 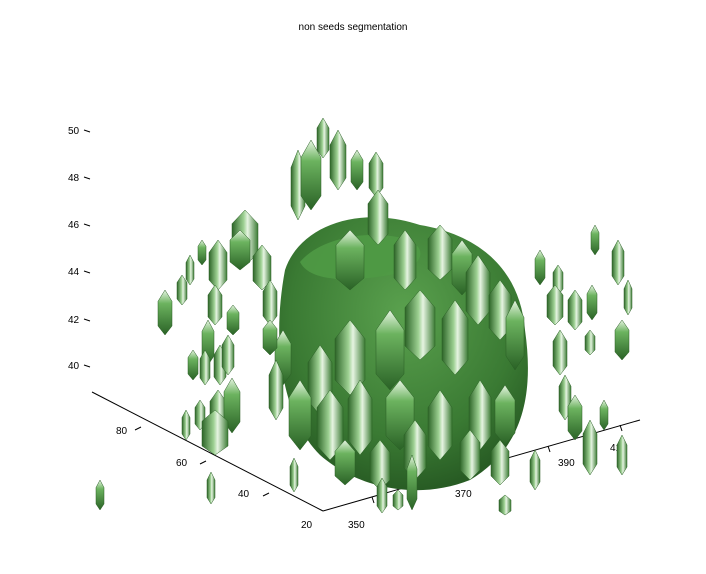 I want to click on z-tick-marks, so click(x=87, y=248).